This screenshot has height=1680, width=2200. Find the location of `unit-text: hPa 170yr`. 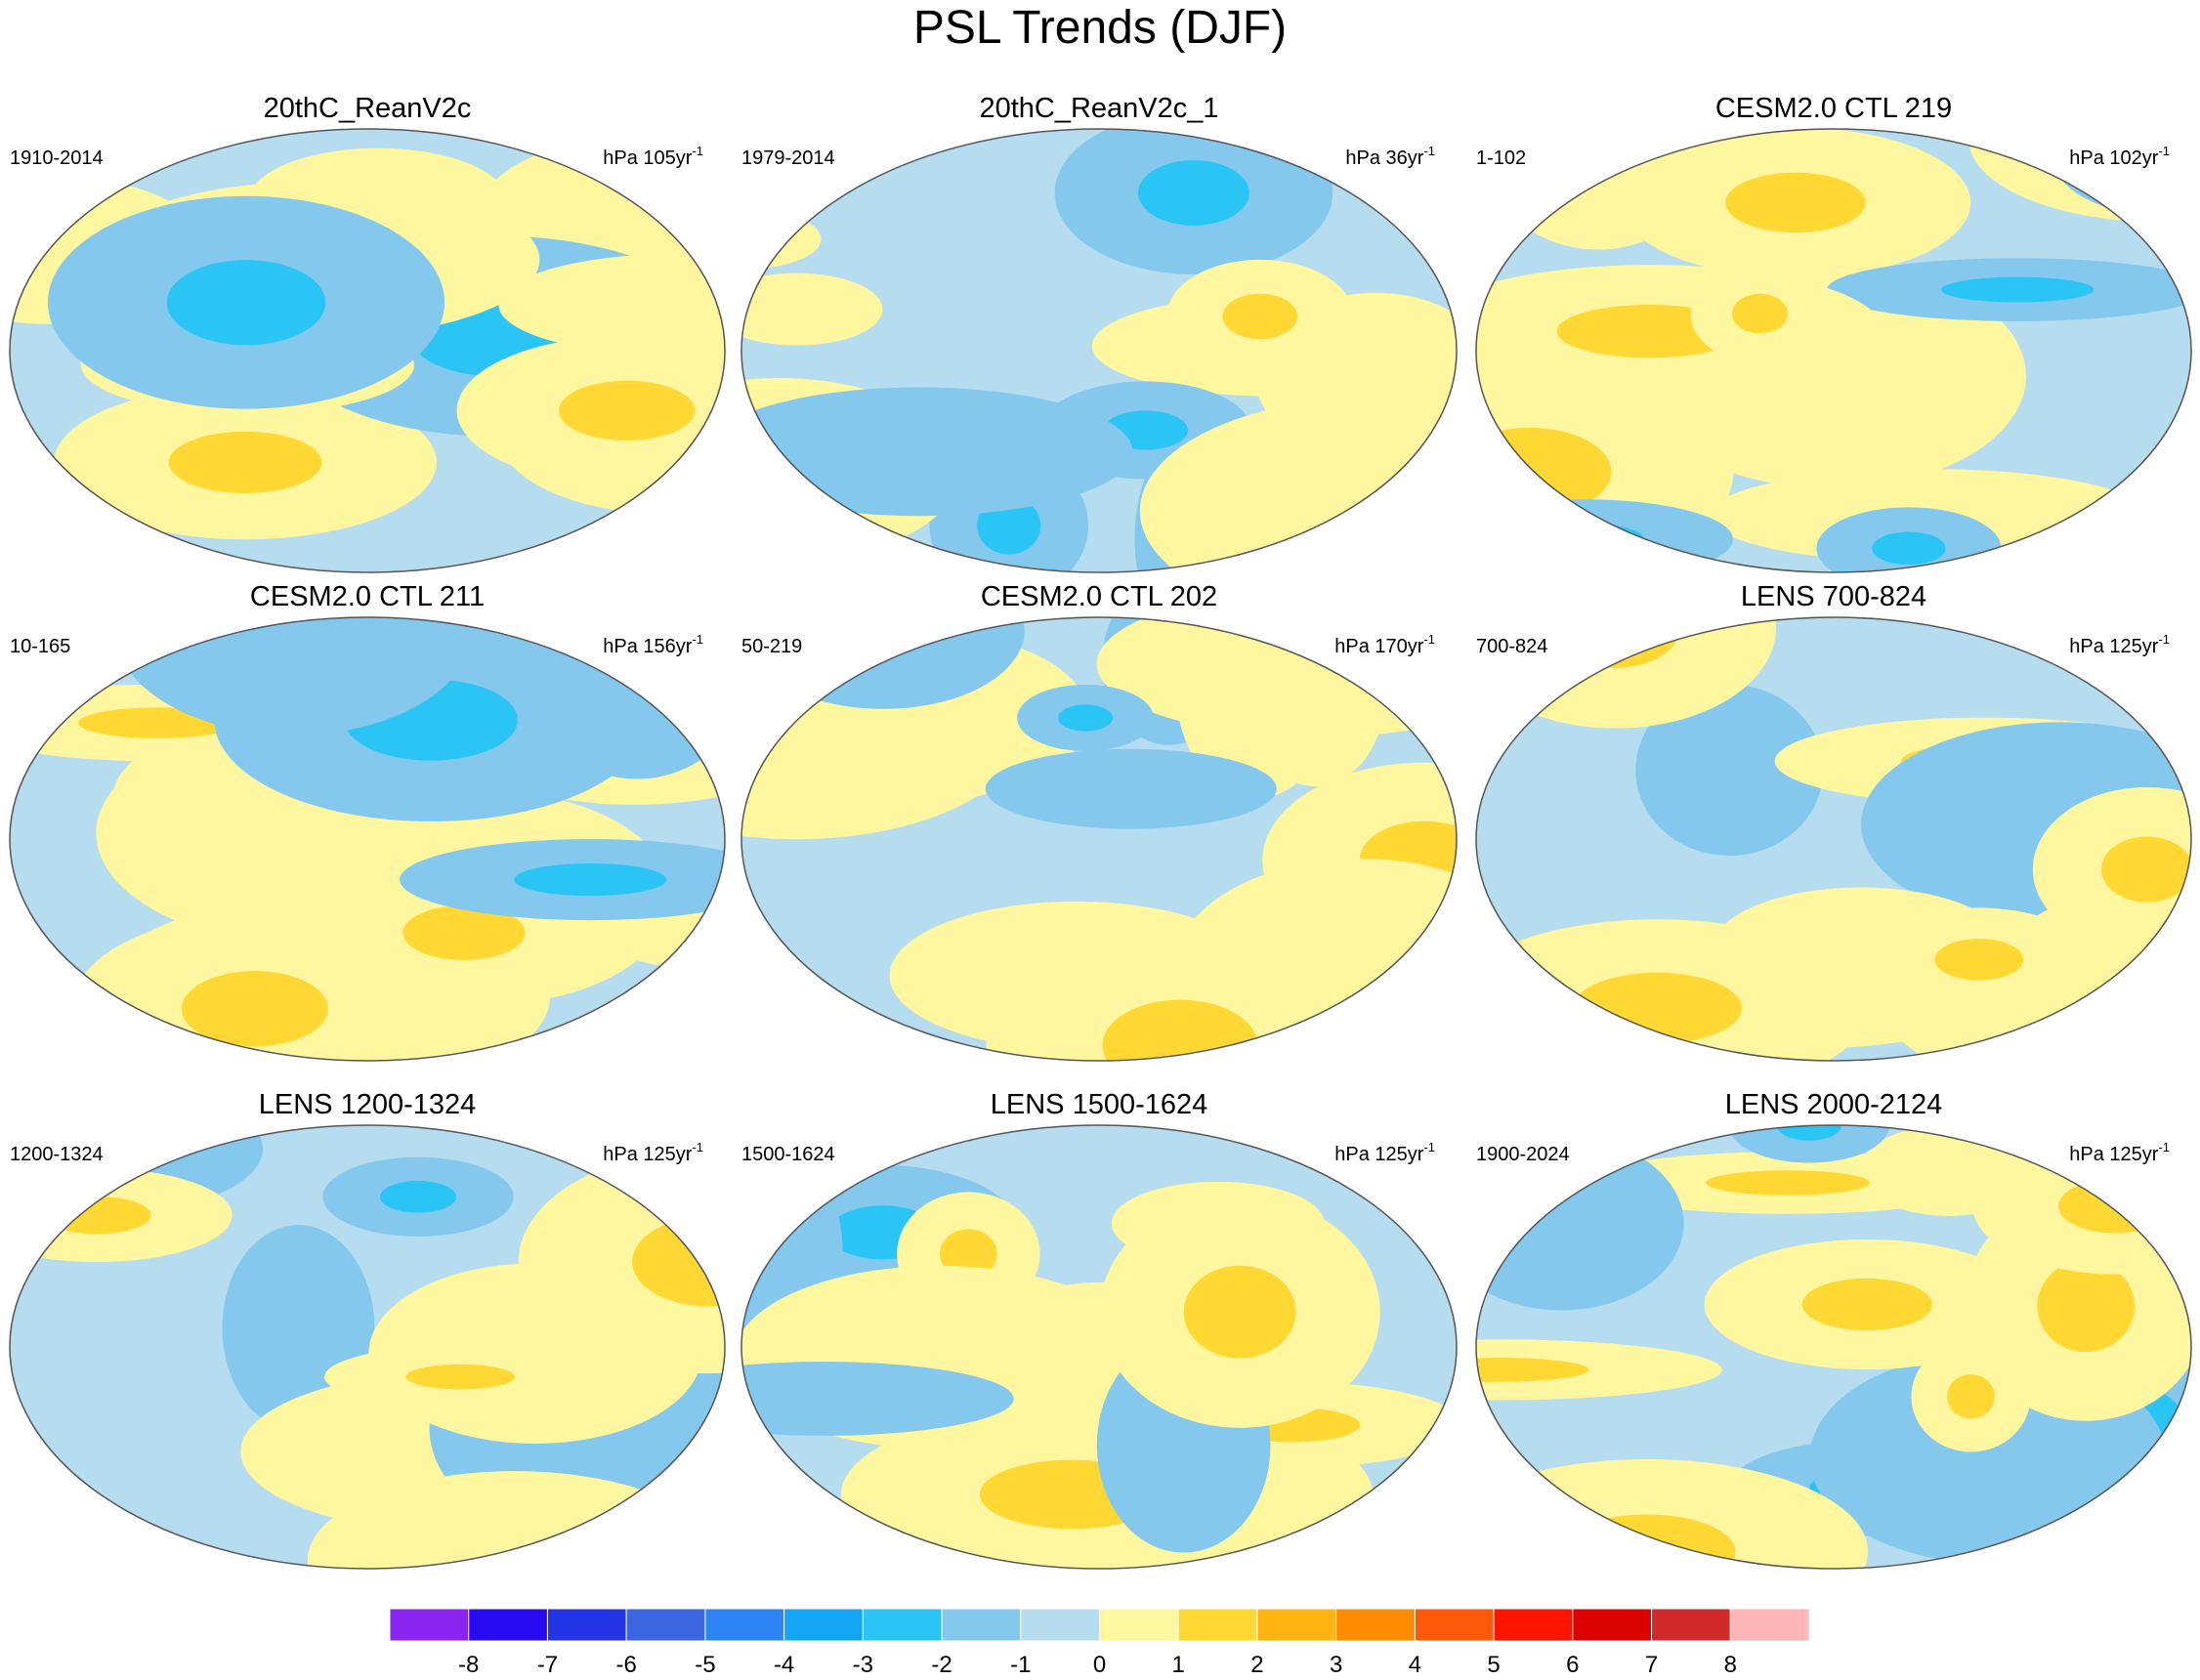

unit-text: hPa 170yr is located at coordinates (1379, 646).